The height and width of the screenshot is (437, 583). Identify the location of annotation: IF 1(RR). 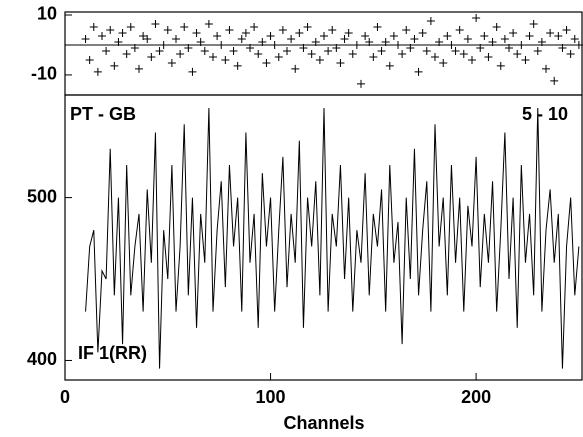
(112, 353).